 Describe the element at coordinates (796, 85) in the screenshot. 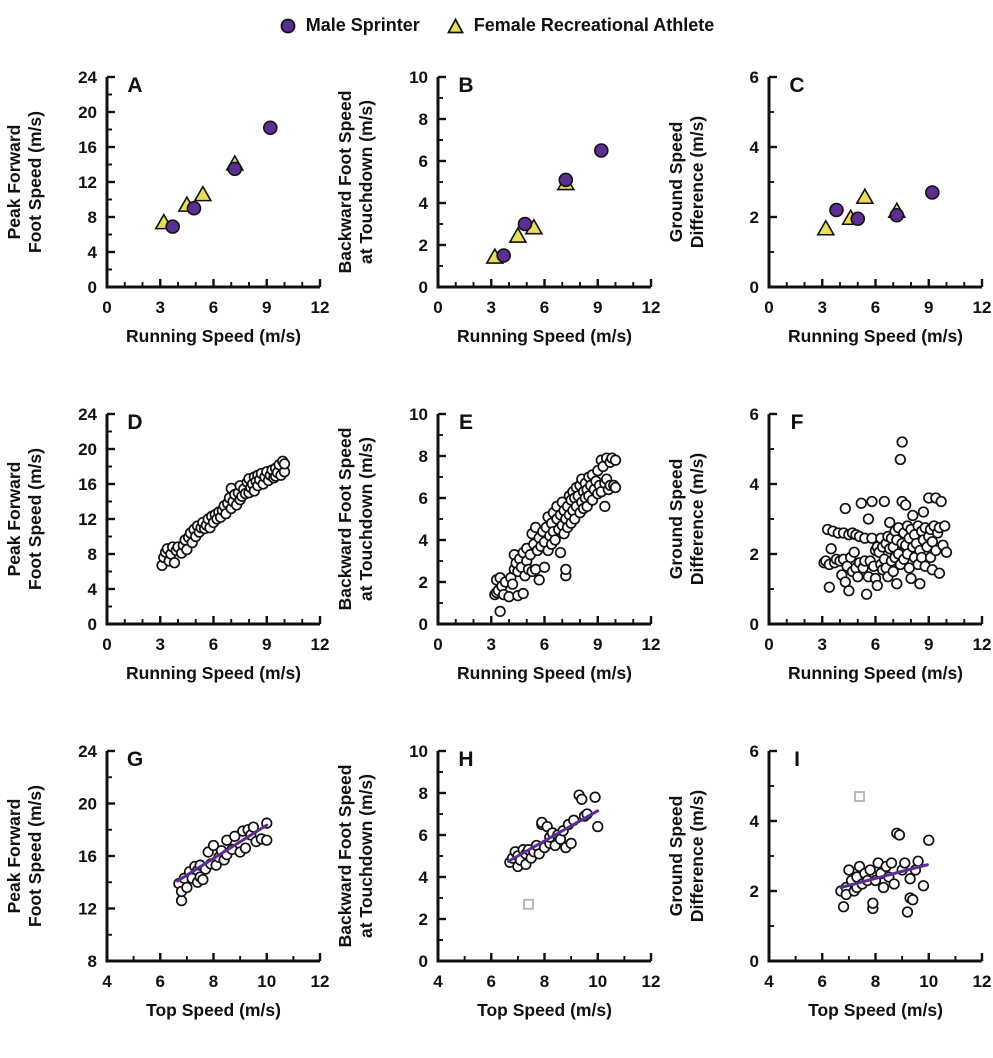

I see `panel-letter: C` at that location.